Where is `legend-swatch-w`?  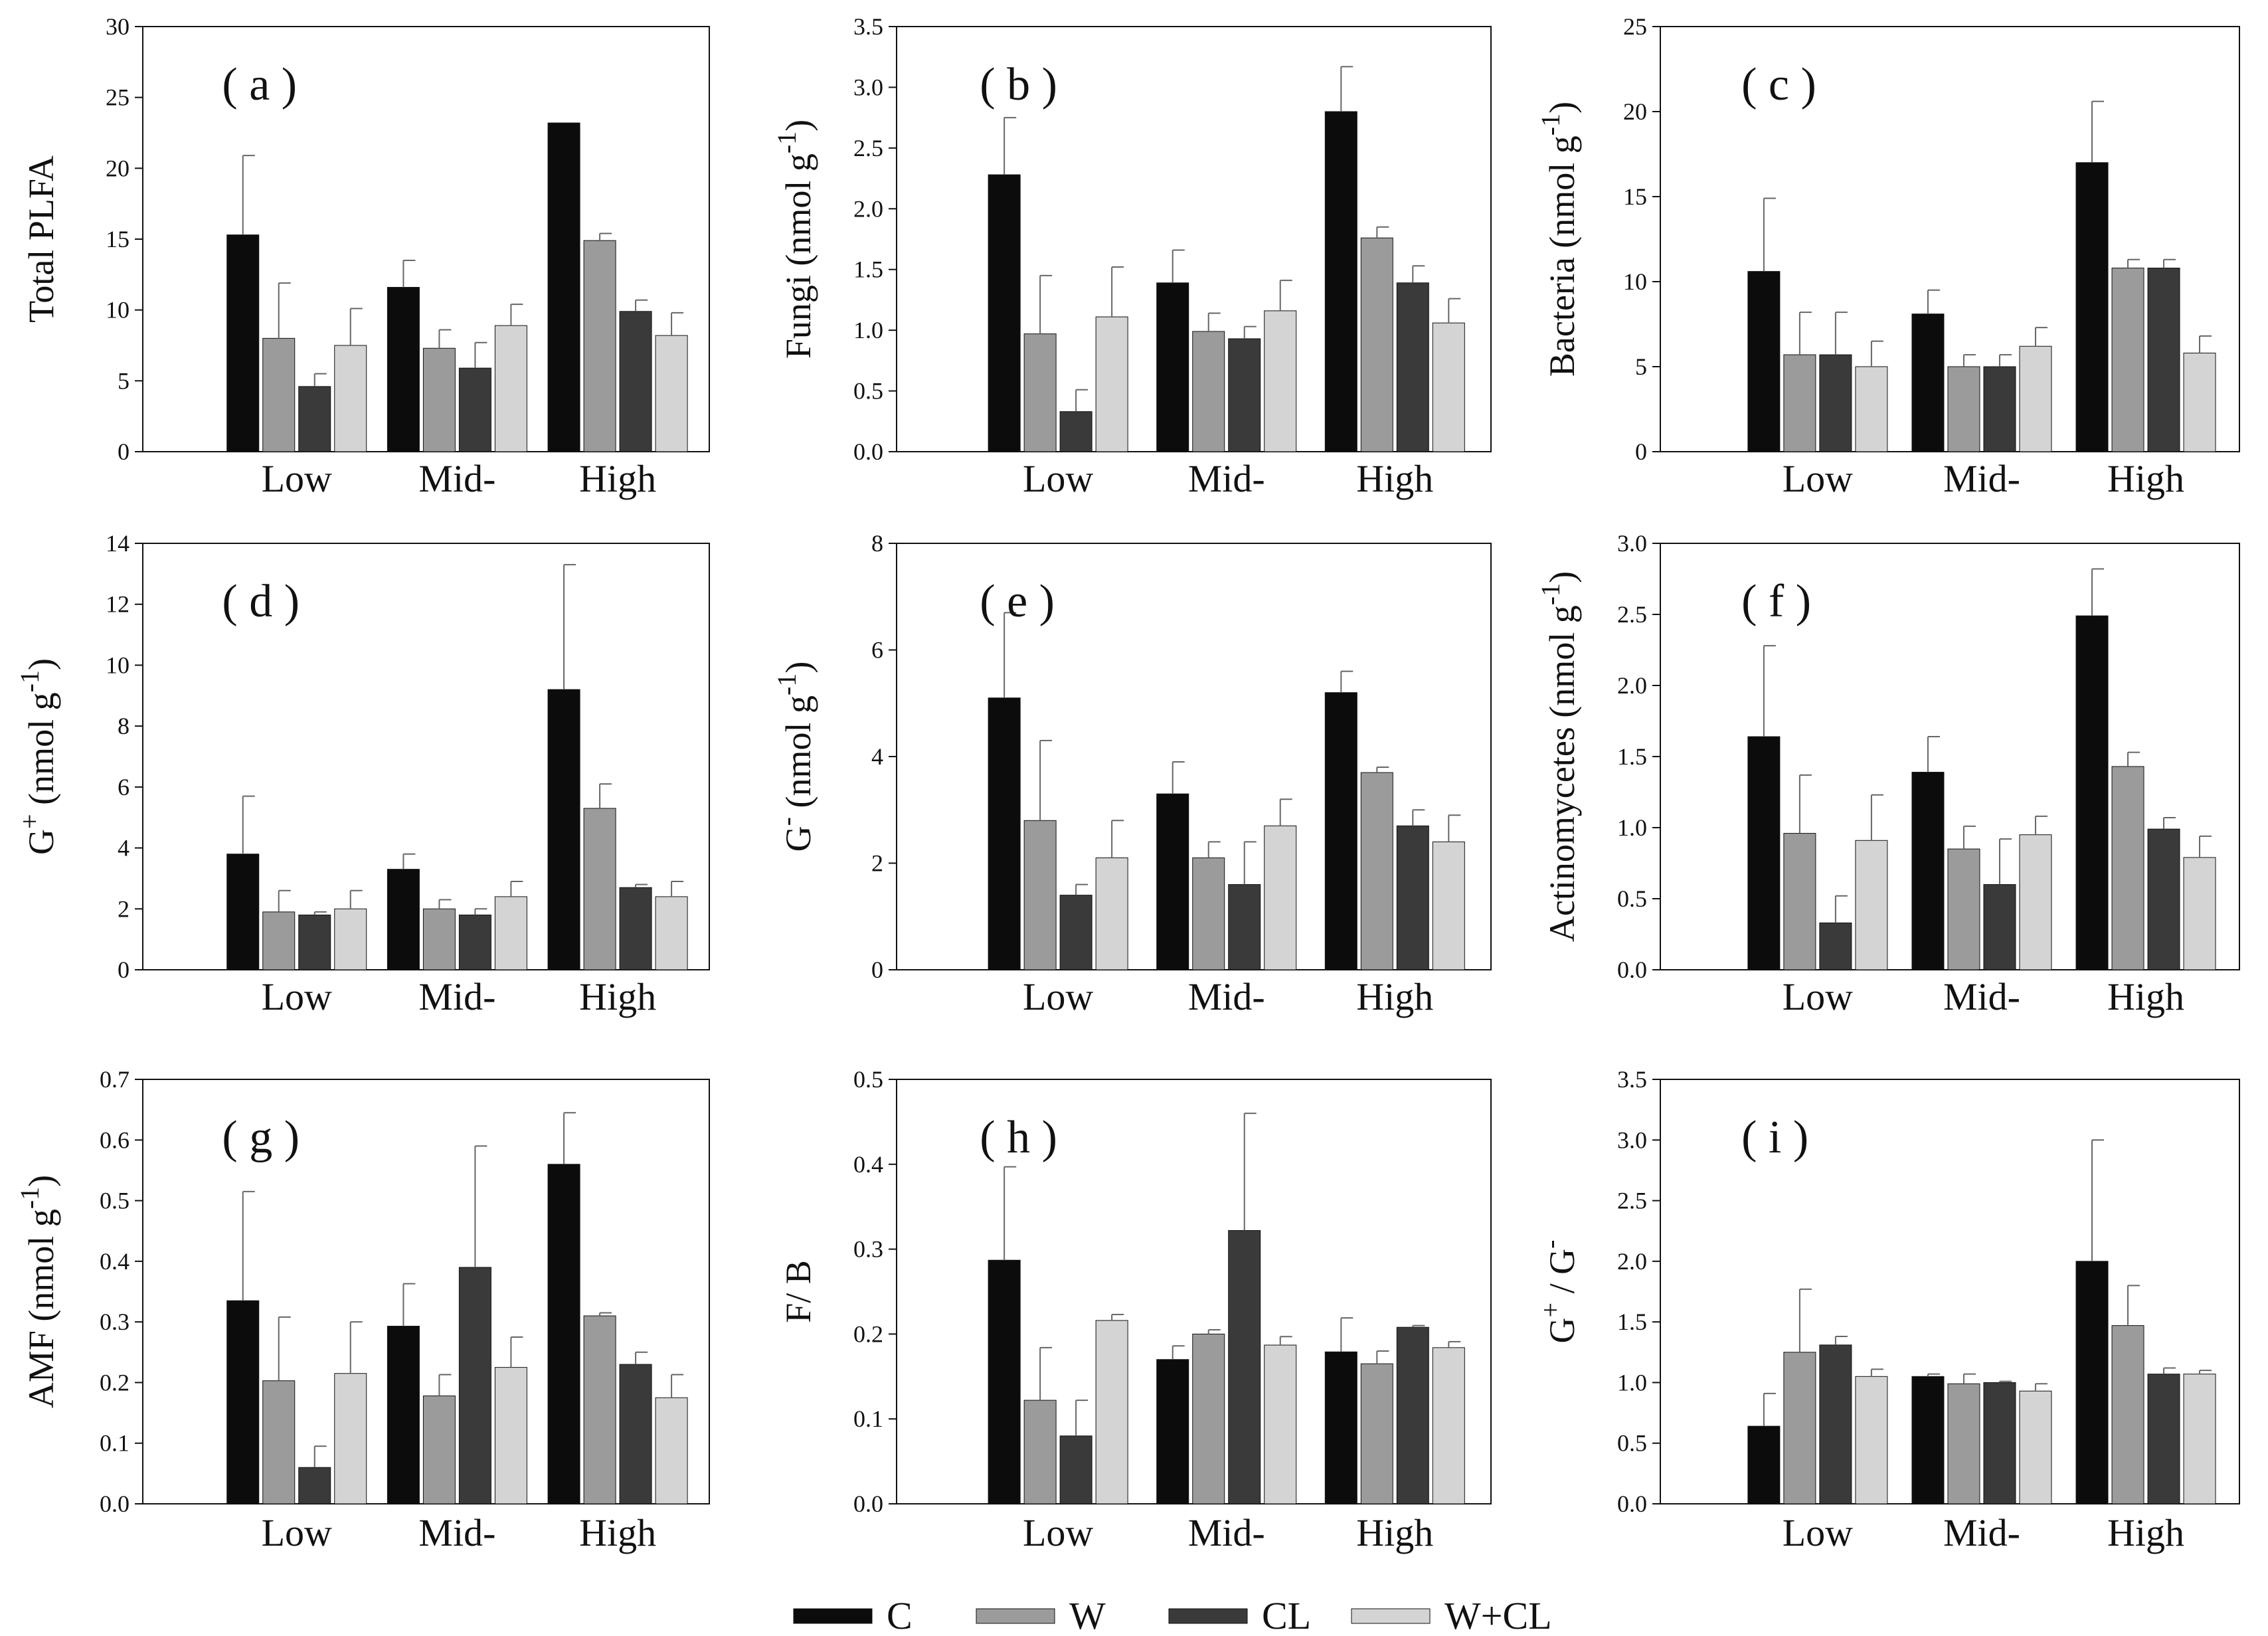
legend-swatch-w is located at coordinates (1015, 1616).